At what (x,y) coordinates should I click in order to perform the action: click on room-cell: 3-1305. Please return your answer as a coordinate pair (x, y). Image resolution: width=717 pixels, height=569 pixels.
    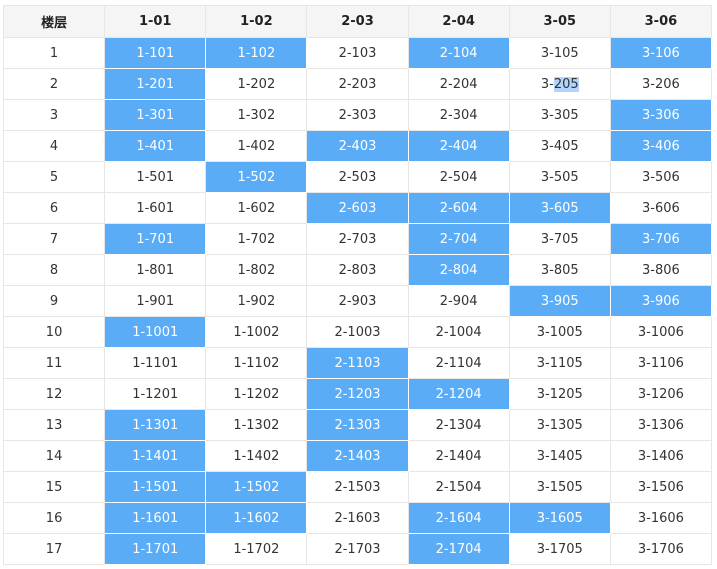
    Looking at the image, I should click on (559, 425).